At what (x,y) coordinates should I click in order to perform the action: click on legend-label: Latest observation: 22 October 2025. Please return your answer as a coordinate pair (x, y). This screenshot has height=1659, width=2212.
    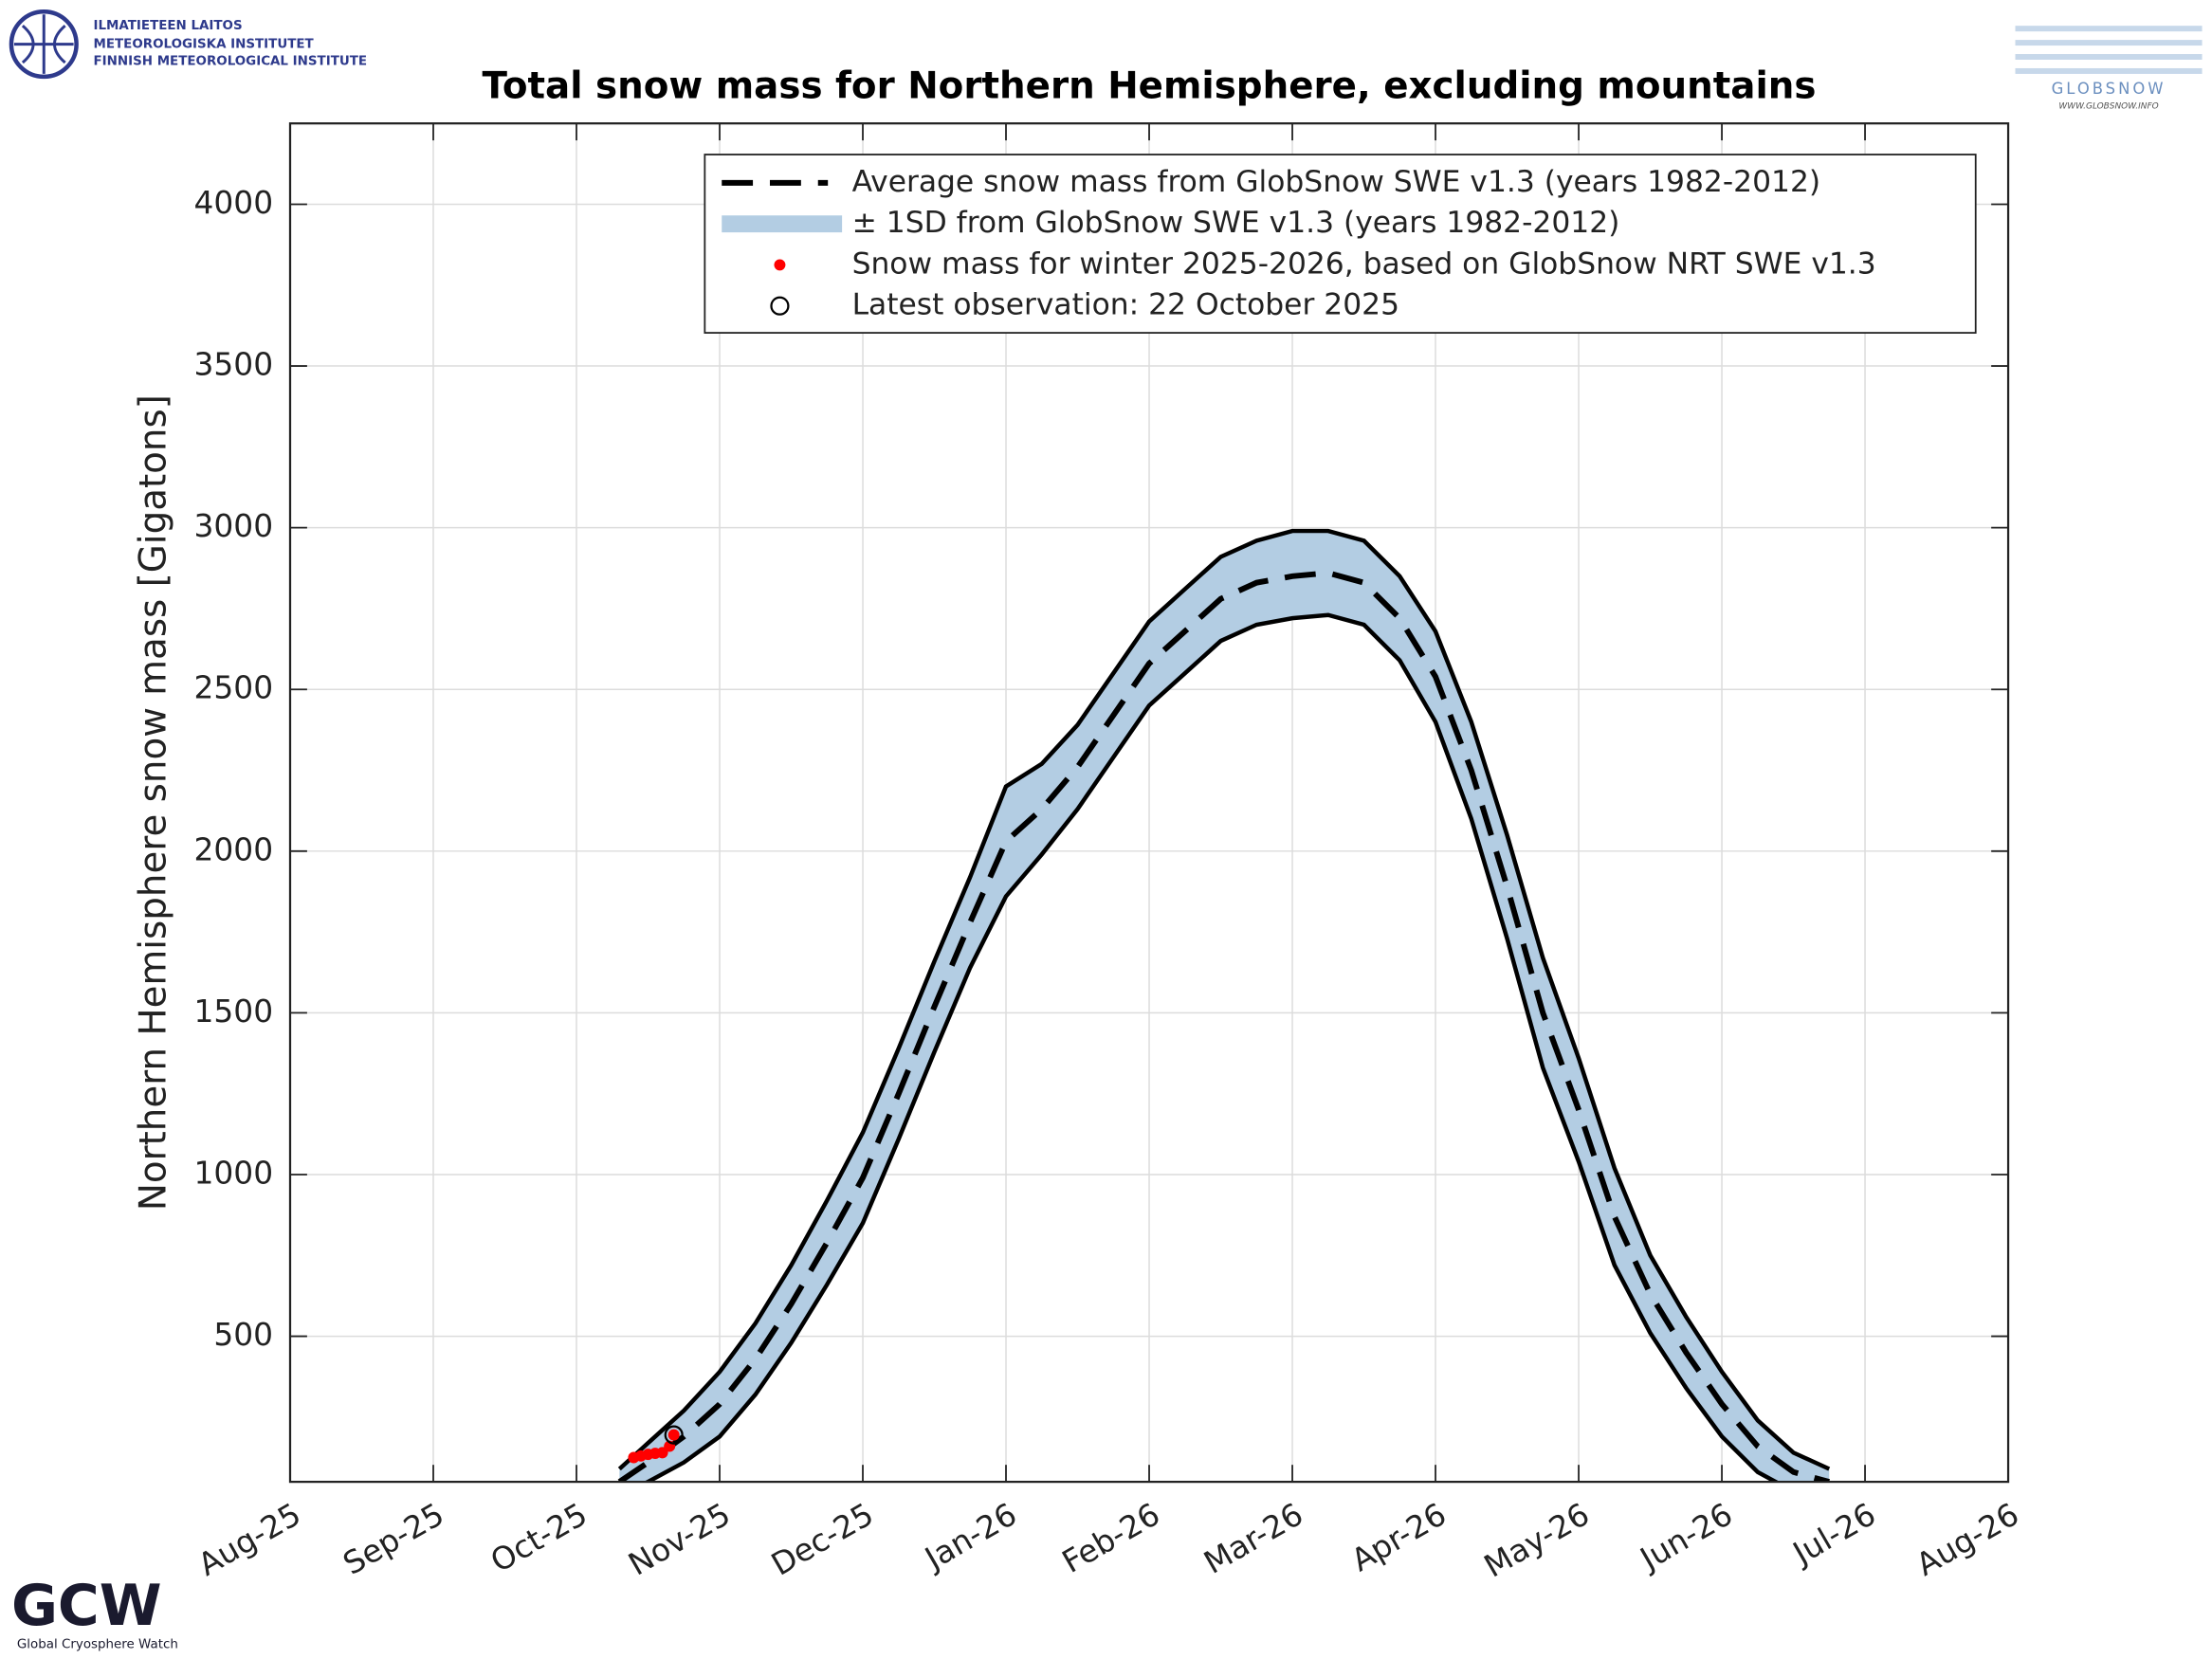
    Looking at the image, I should click on (1125, 305).